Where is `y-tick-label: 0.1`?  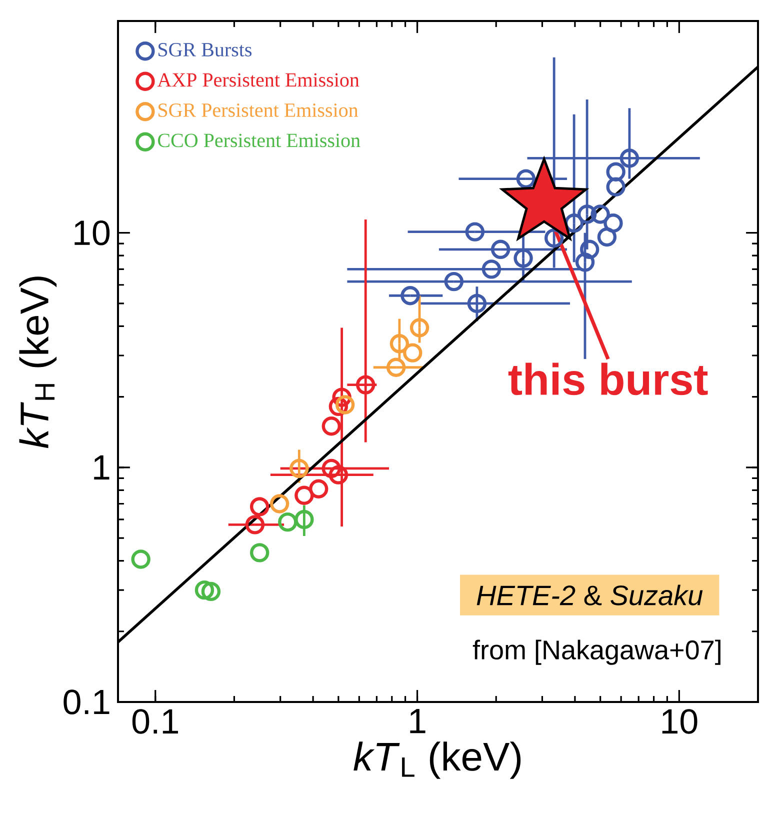 y-tick-label: 0.1 is located at coordinates (87, 702).